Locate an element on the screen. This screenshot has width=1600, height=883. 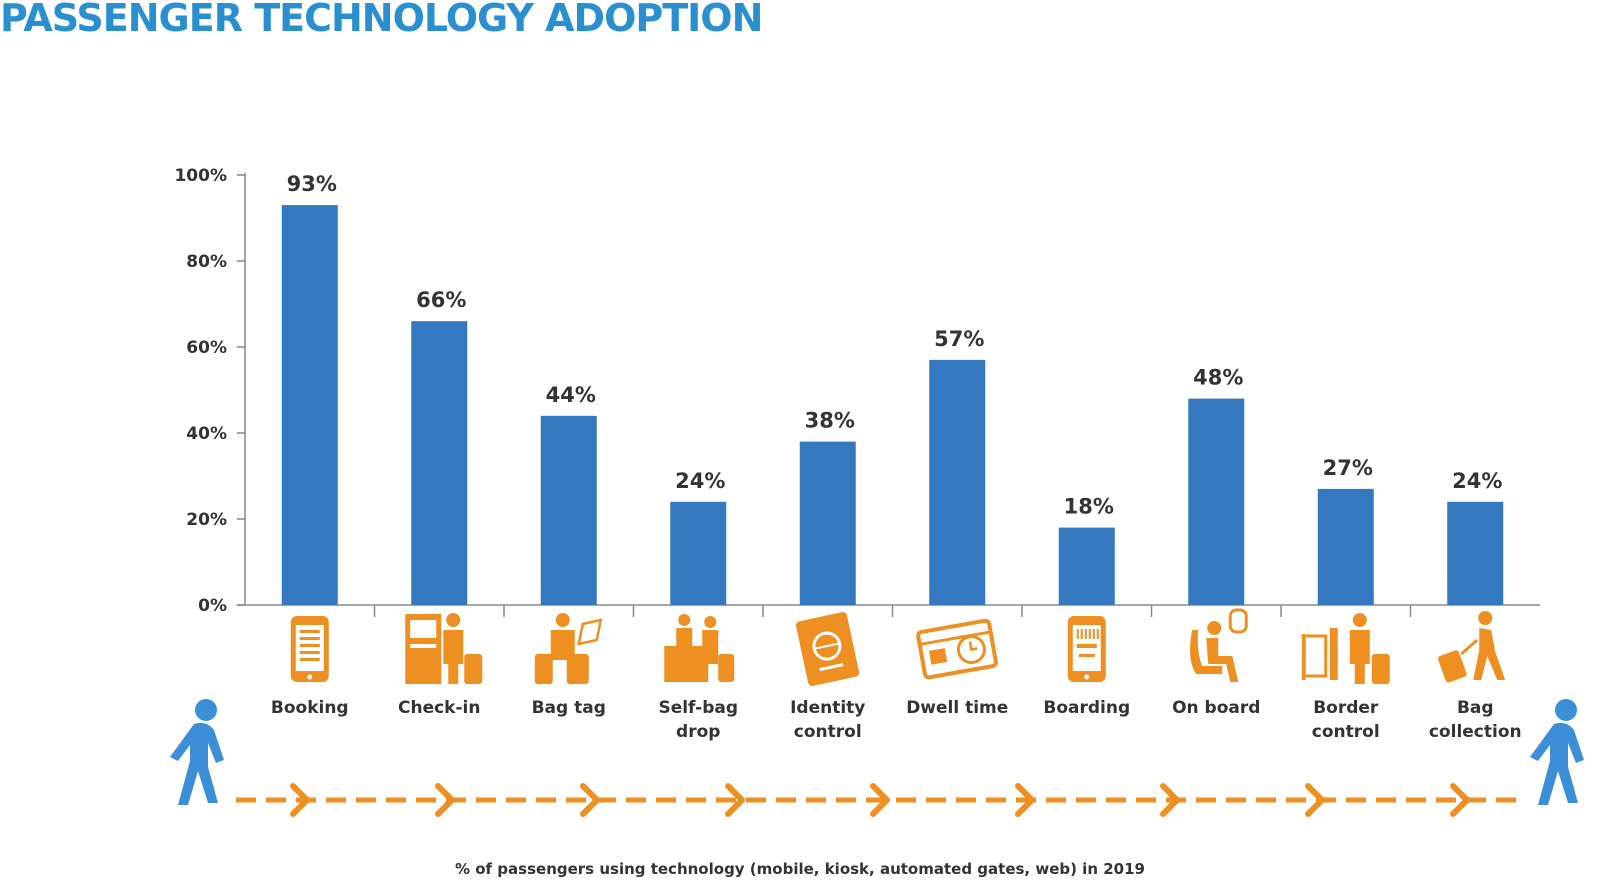
value-label: 93% is located at coordinates (312, 184).